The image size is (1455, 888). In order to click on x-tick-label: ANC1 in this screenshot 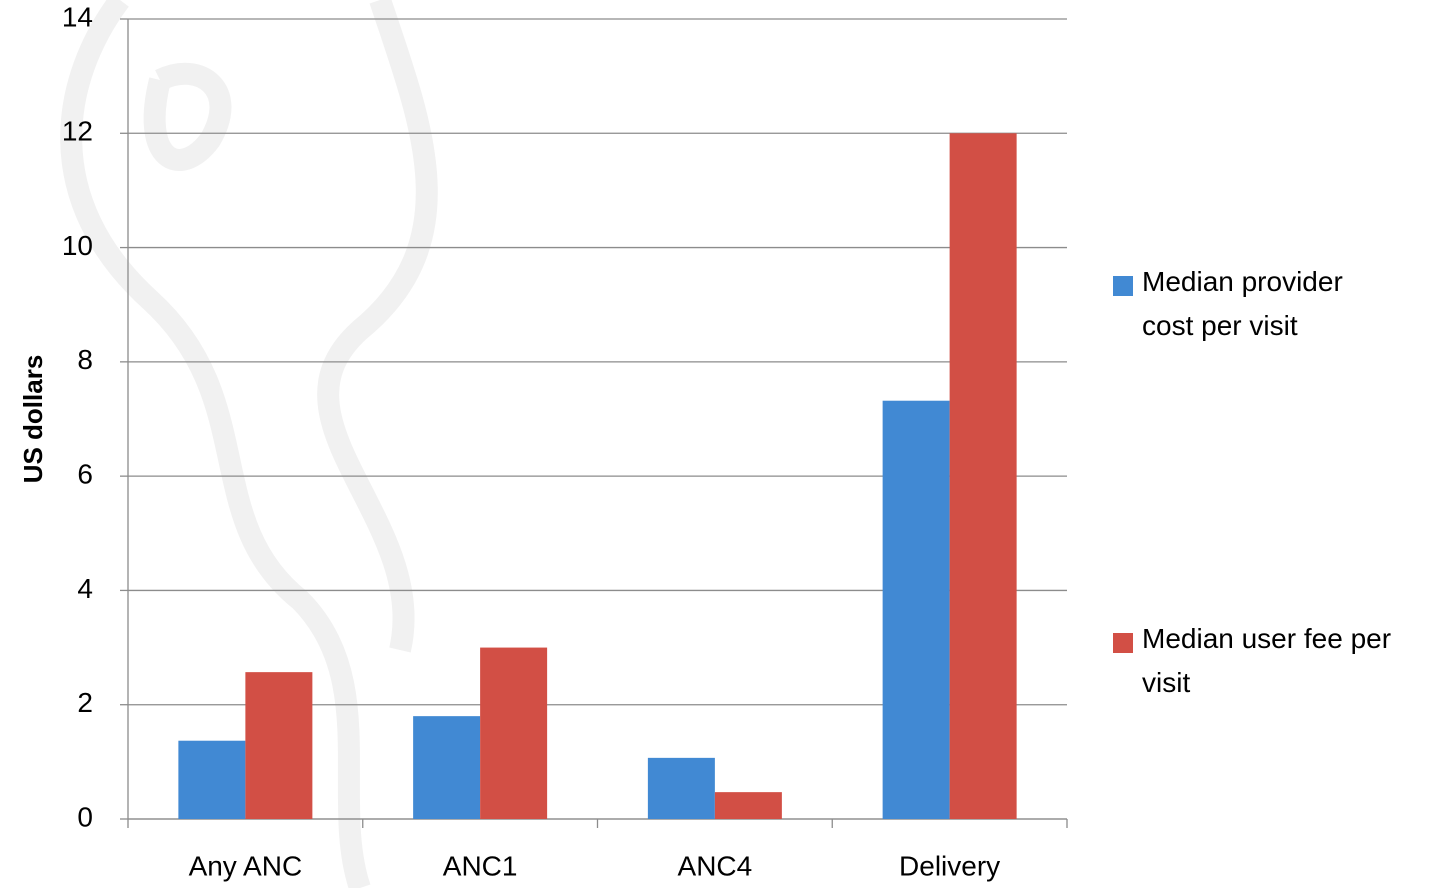, I will do `click(480, 865)`.